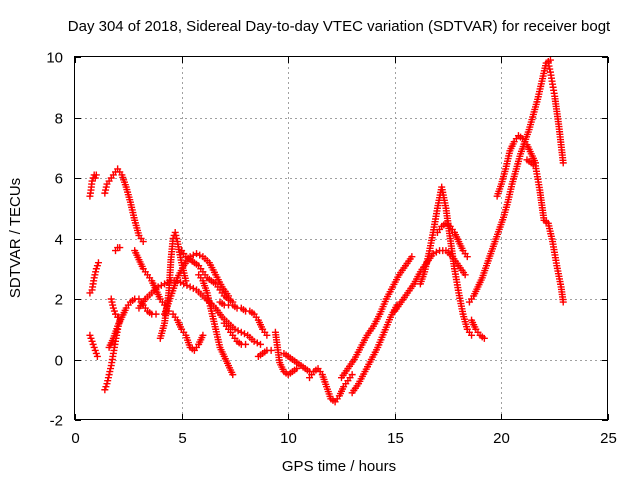  What do you see at coordinates (120, 248) in the screenshot?
I see `data-point-sat-h` at bounding box center [120, 248].